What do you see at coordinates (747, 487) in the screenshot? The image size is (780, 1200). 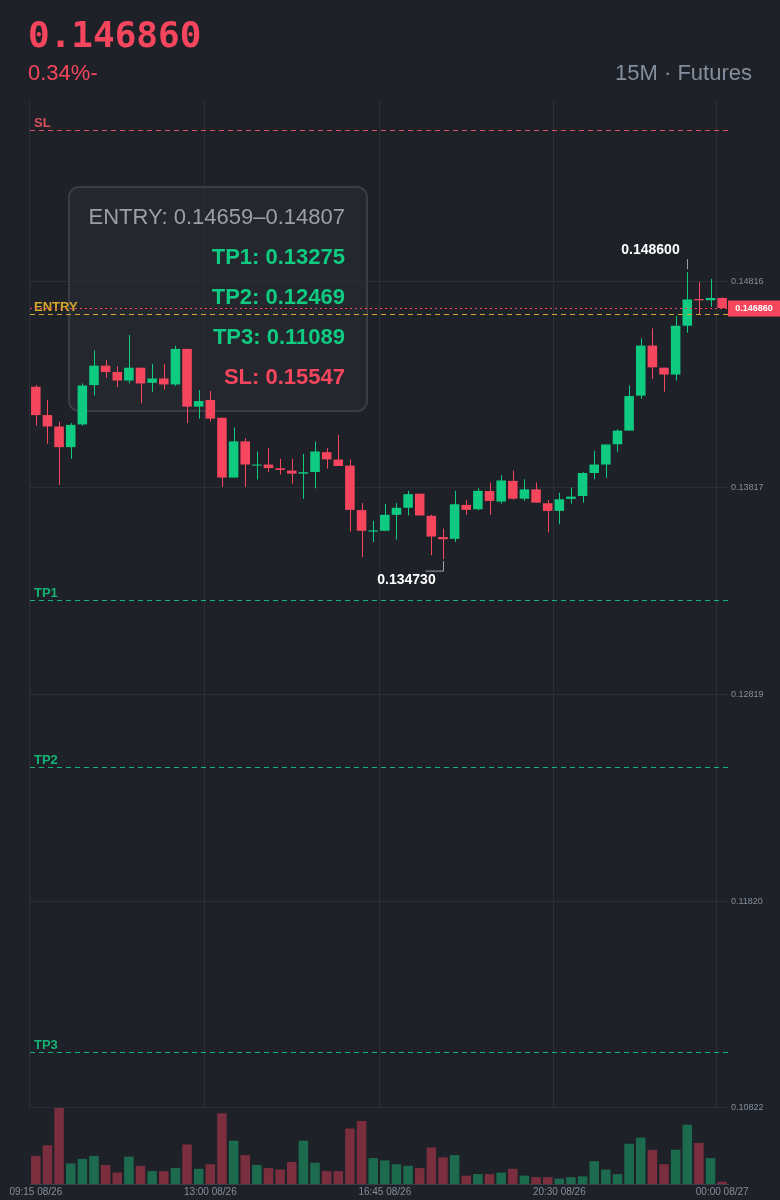 I see `y-tick-label: 0.13817` at bounding box center [747, 487].